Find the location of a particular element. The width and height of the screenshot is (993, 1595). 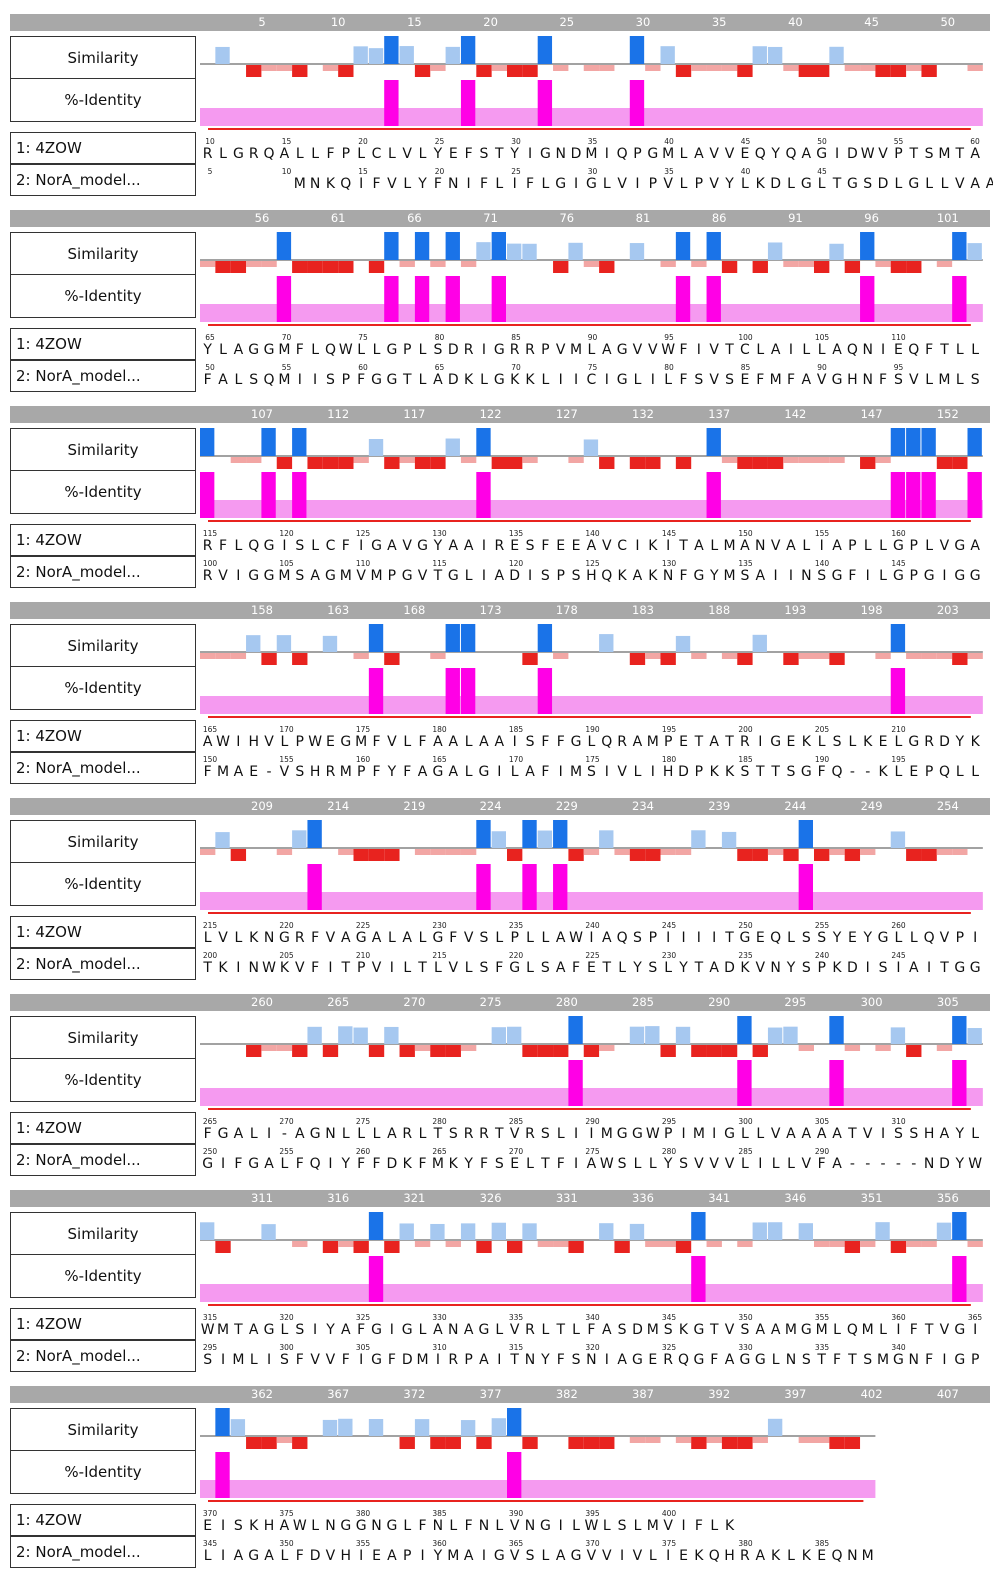

seq1-label: 1: 4ZOW is located at coordinates (103, 1520).